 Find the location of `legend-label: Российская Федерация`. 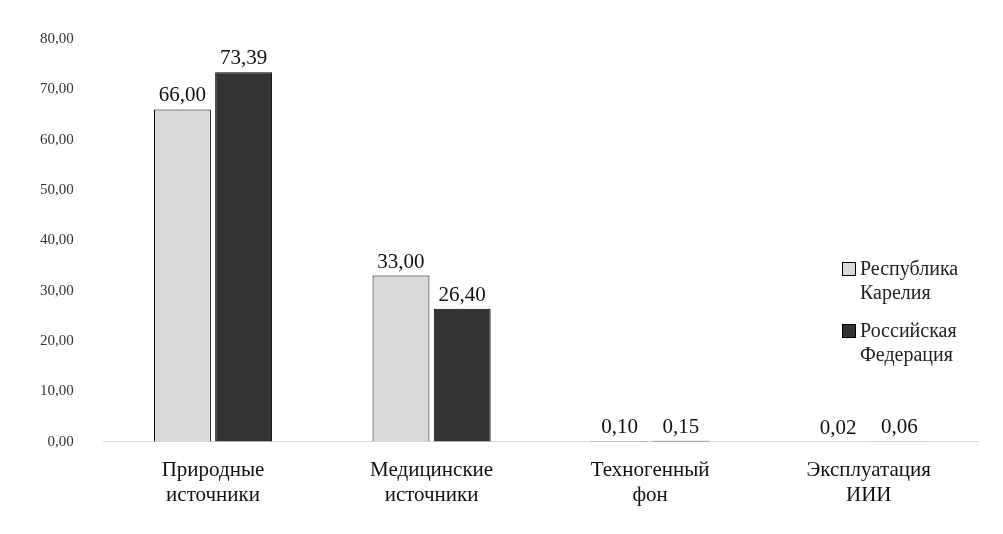

legend-label: Российская Федерация is located at coordinates (909, 342).